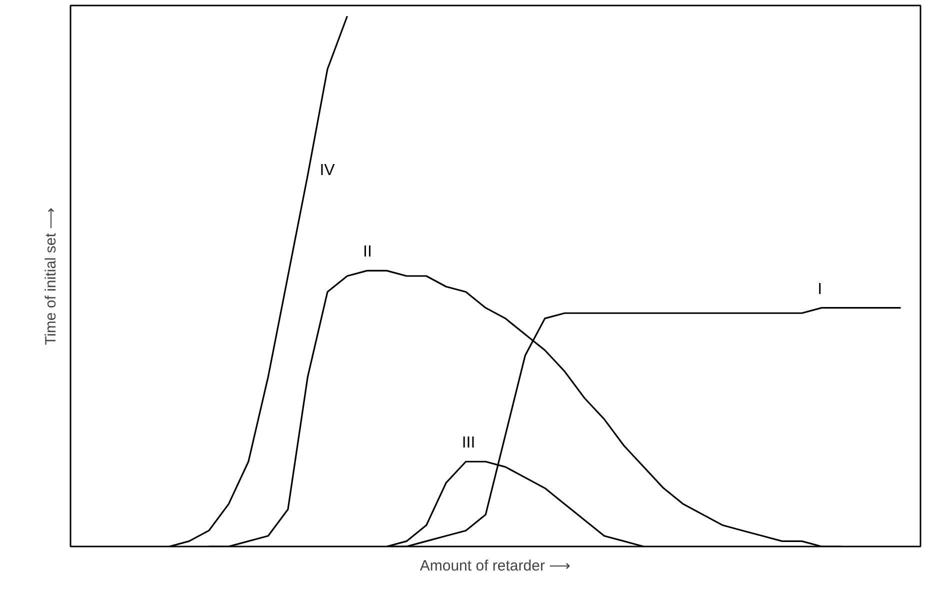 Image resolution: width=930 pixels, height=601 pixels. Describe the element at coordinates (469, 443) in the screenshot. I see `series-label: III` at that location.